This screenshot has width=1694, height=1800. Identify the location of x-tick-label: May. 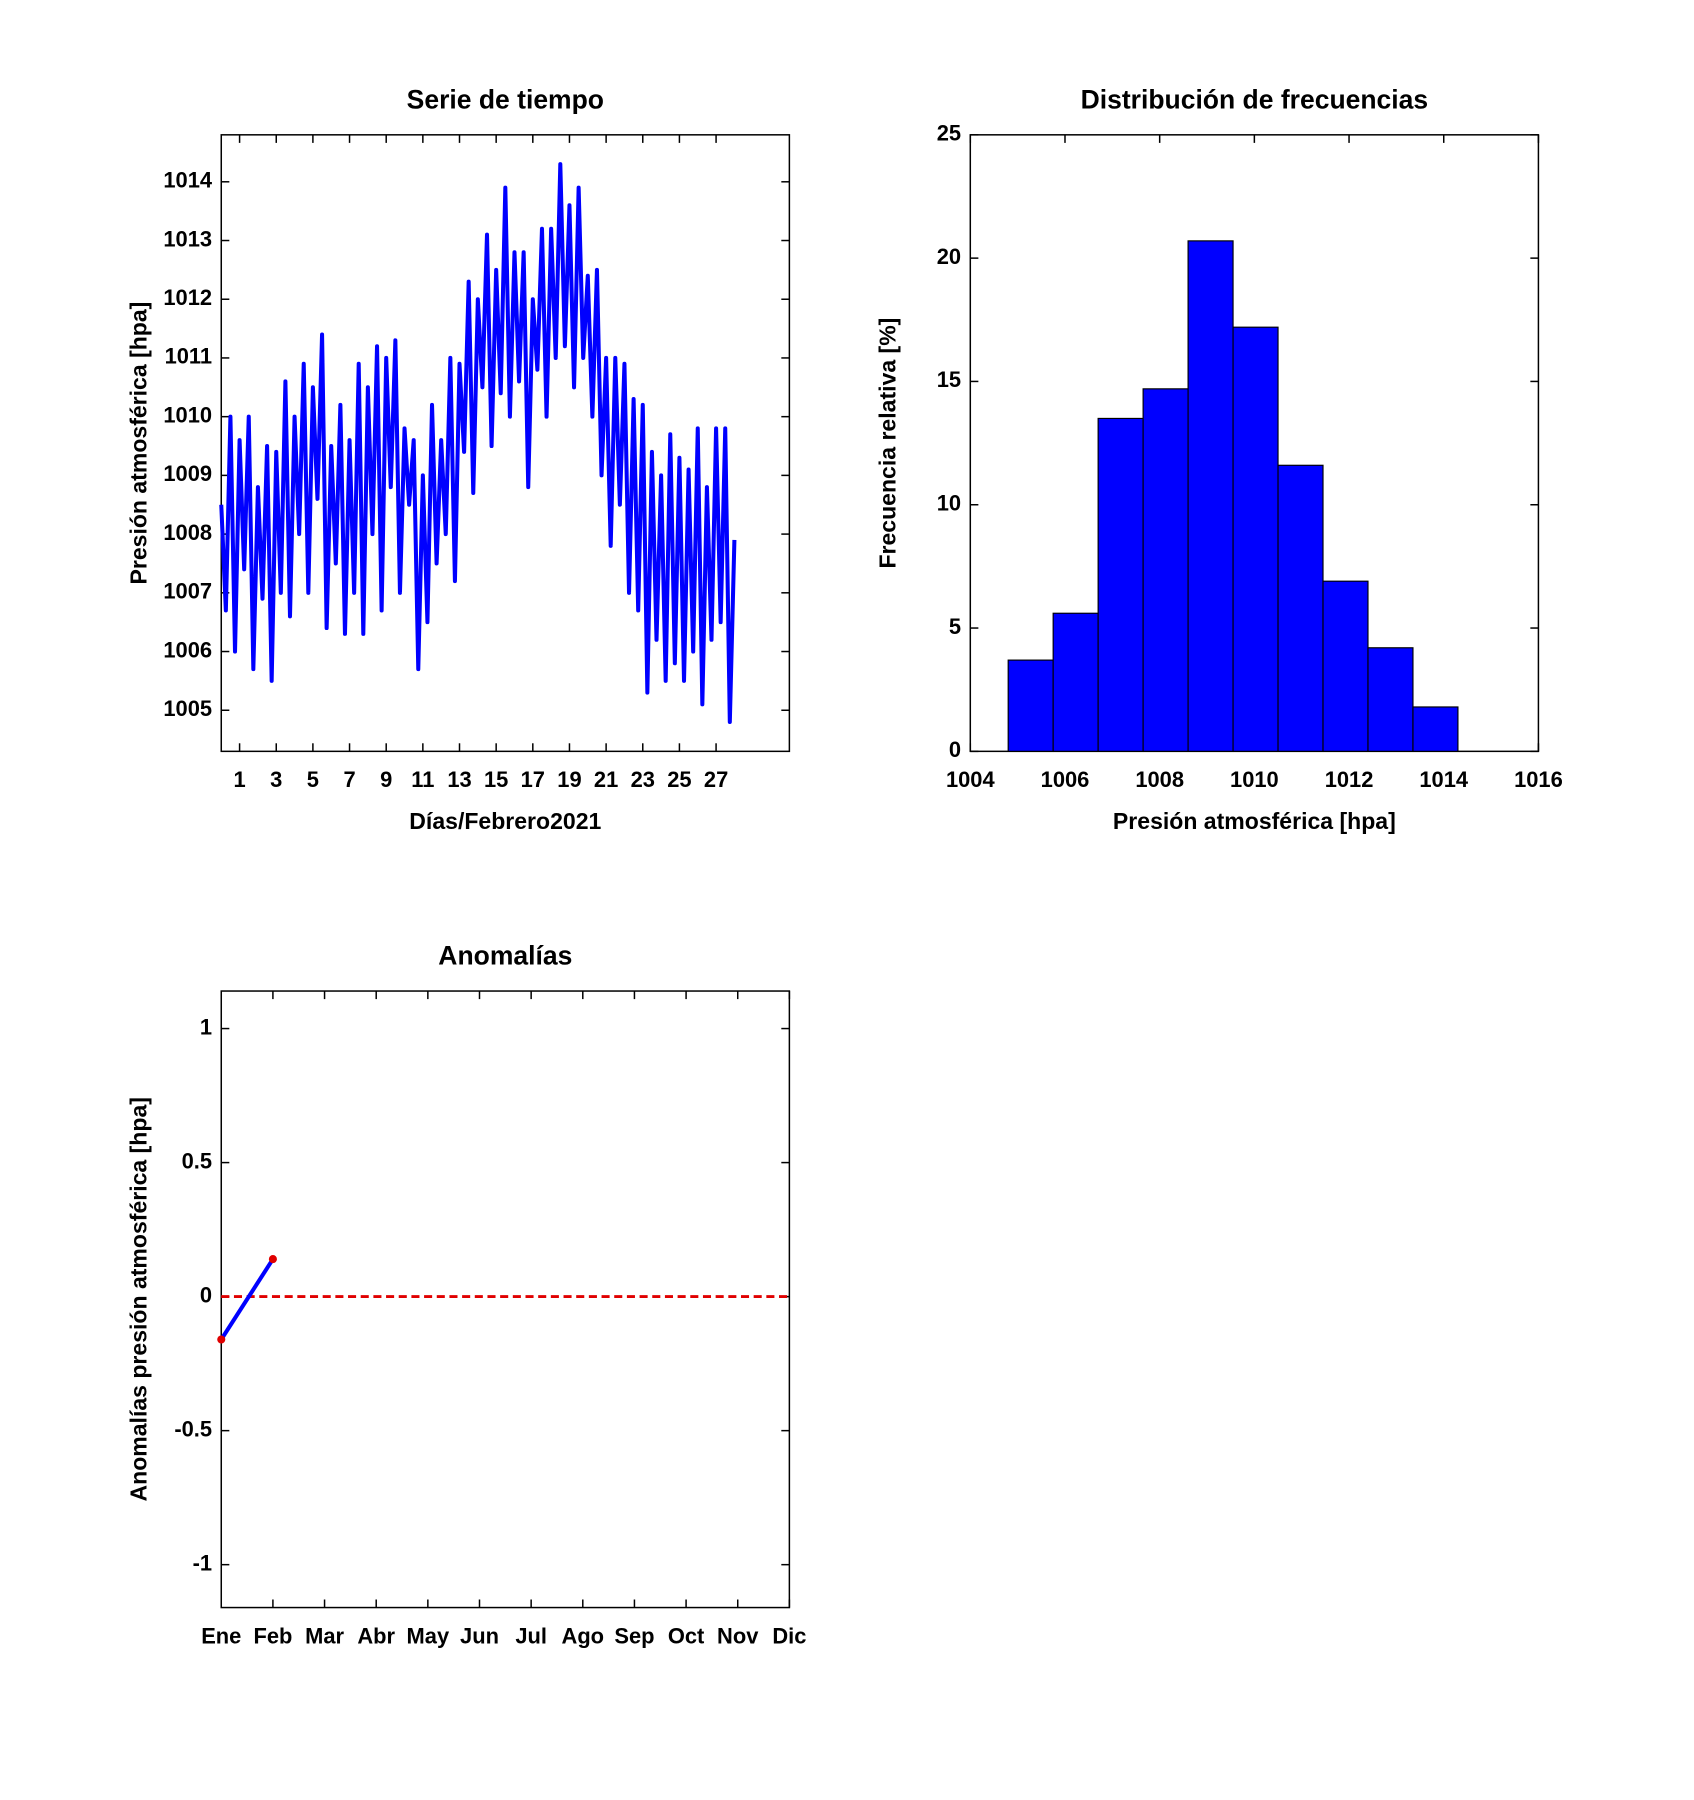
(428, 1635).